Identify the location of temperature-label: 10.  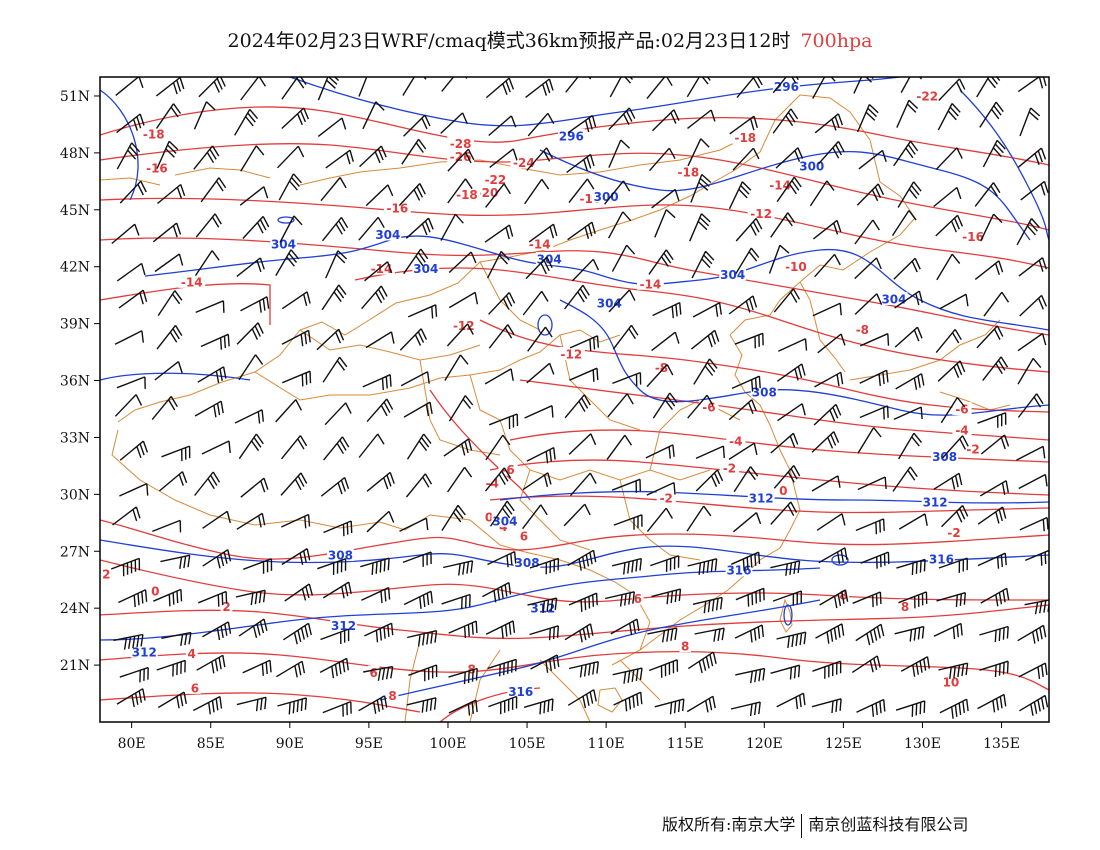
(951, 683).